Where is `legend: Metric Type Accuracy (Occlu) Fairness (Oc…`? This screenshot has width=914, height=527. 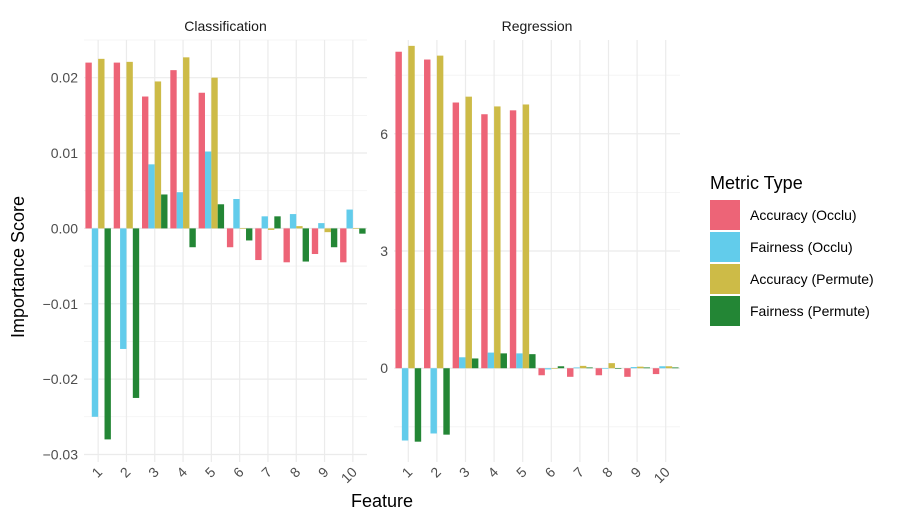
legend: Metric Type Accuracy (Occlu) Fairness (Oc… is located at coordinates (792, 249).